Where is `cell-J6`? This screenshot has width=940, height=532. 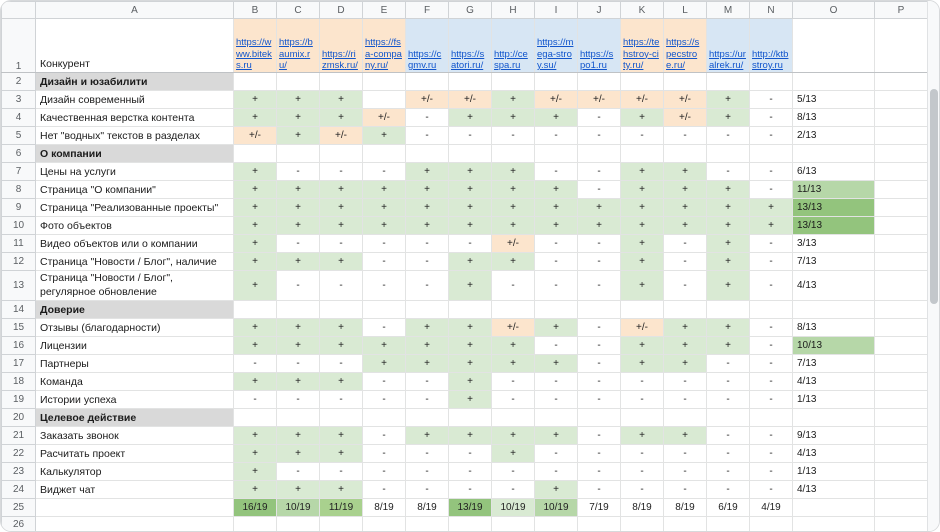 cell-J6 is located at coordinates (599, 153).